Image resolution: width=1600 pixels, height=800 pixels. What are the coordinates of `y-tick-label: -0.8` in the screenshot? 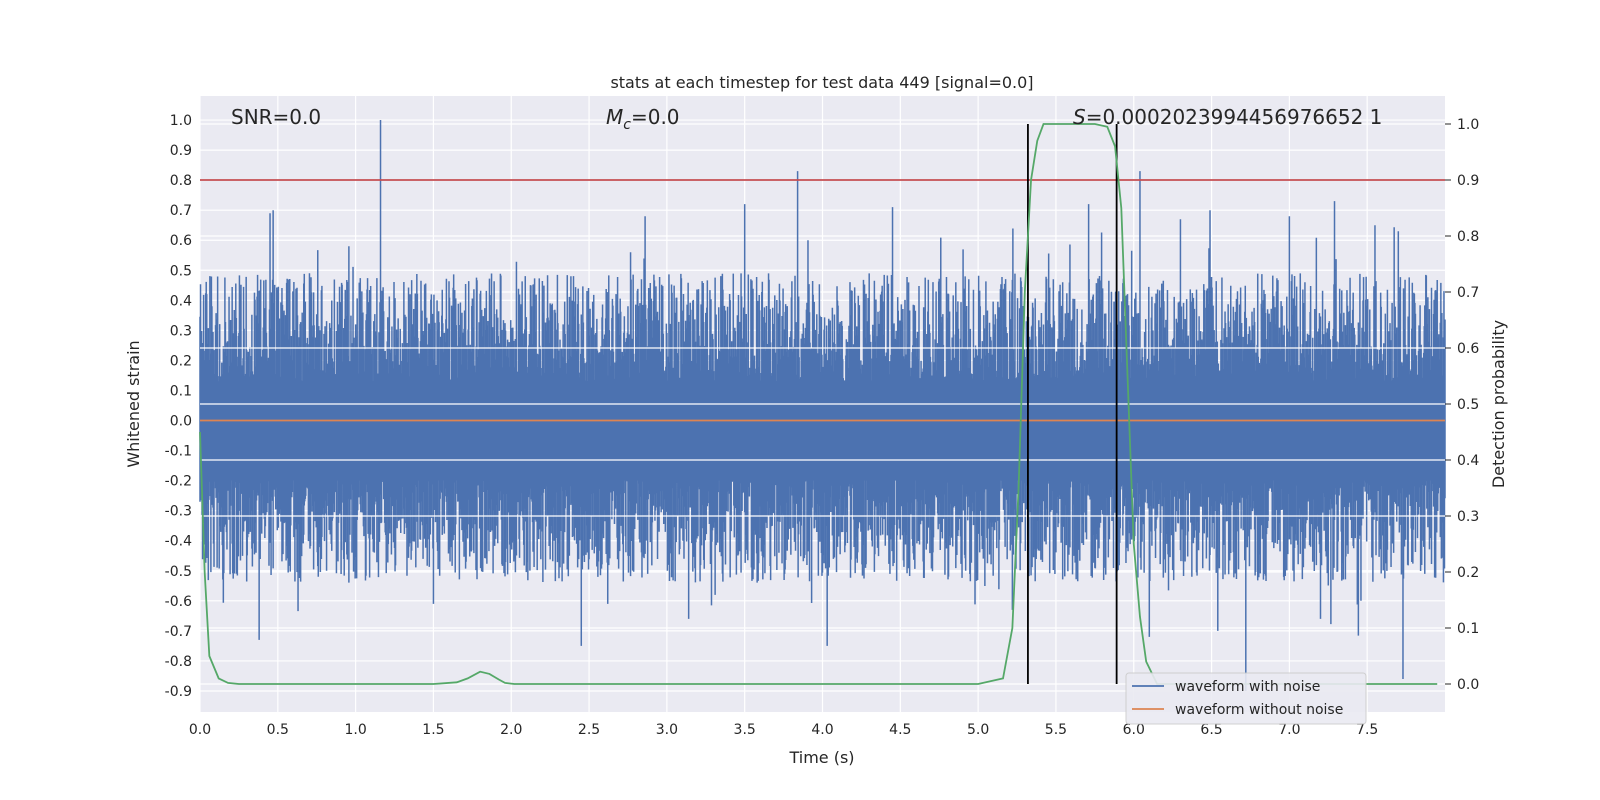 It's located at (178, 662).